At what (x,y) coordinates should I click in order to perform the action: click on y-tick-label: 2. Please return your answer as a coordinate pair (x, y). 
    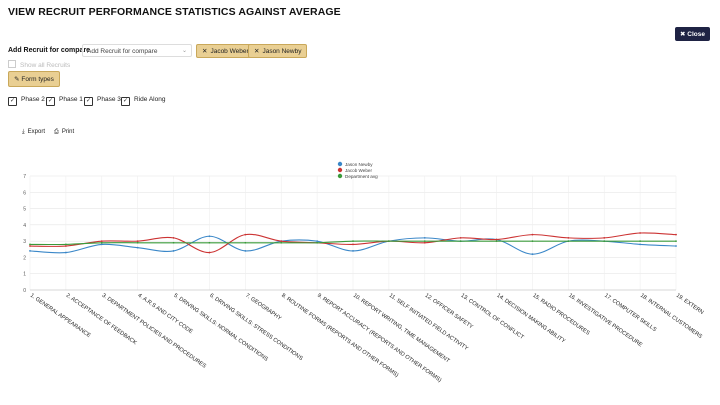
    Looking at the image, I should click on (24, 258).